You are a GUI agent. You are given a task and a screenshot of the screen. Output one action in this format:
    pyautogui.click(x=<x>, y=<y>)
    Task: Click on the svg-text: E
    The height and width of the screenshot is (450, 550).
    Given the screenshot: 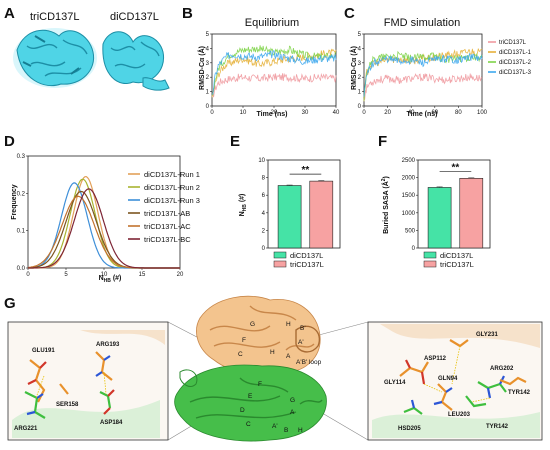 What is the action you would take?
    pyautogui.click(x=250, y=396)
    